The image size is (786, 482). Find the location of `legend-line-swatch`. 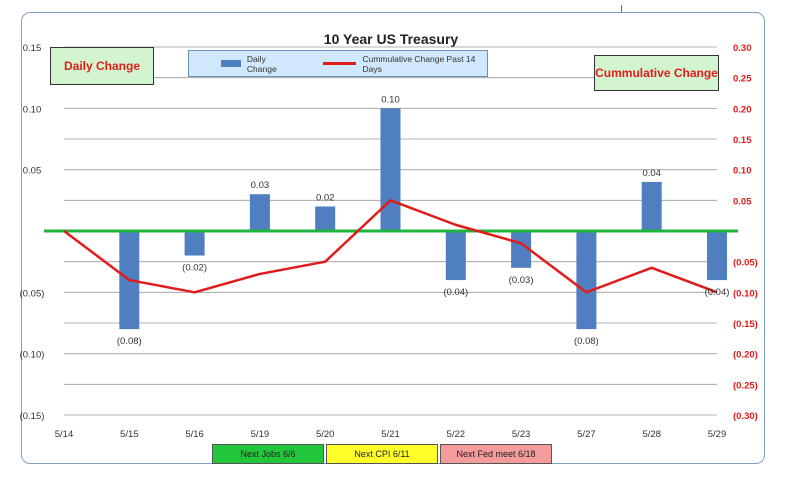

legend-line-swatch is located at coordinates (340, 63).